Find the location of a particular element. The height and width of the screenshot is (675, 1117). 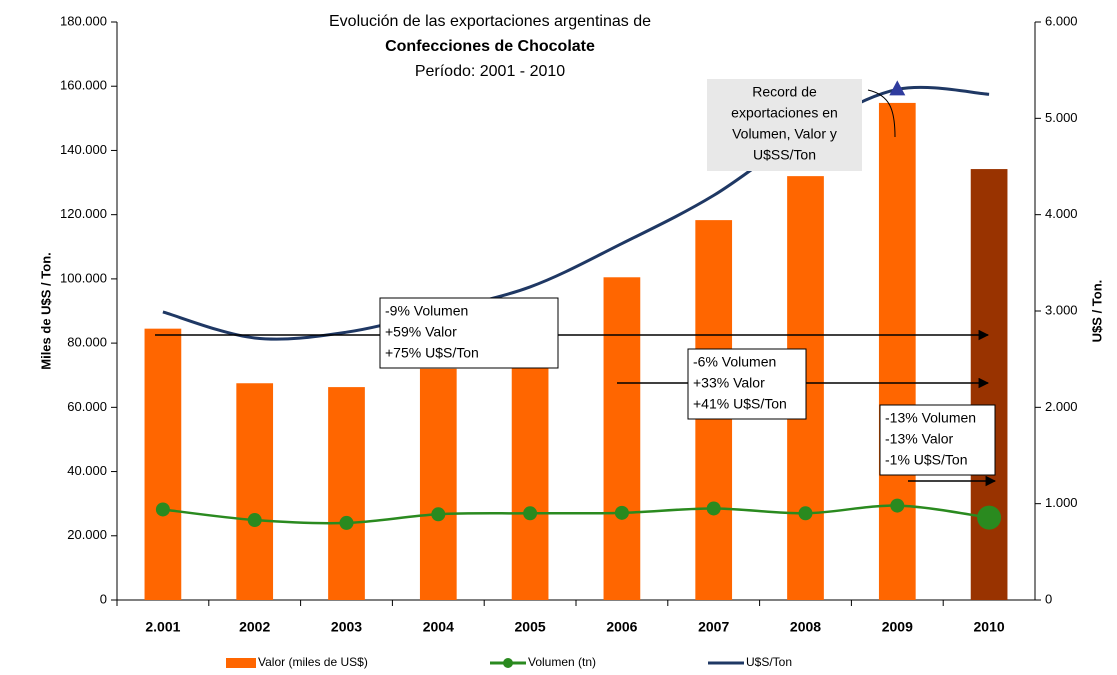

annotation-text: exportaciones en is located at coordinates (784, 113).